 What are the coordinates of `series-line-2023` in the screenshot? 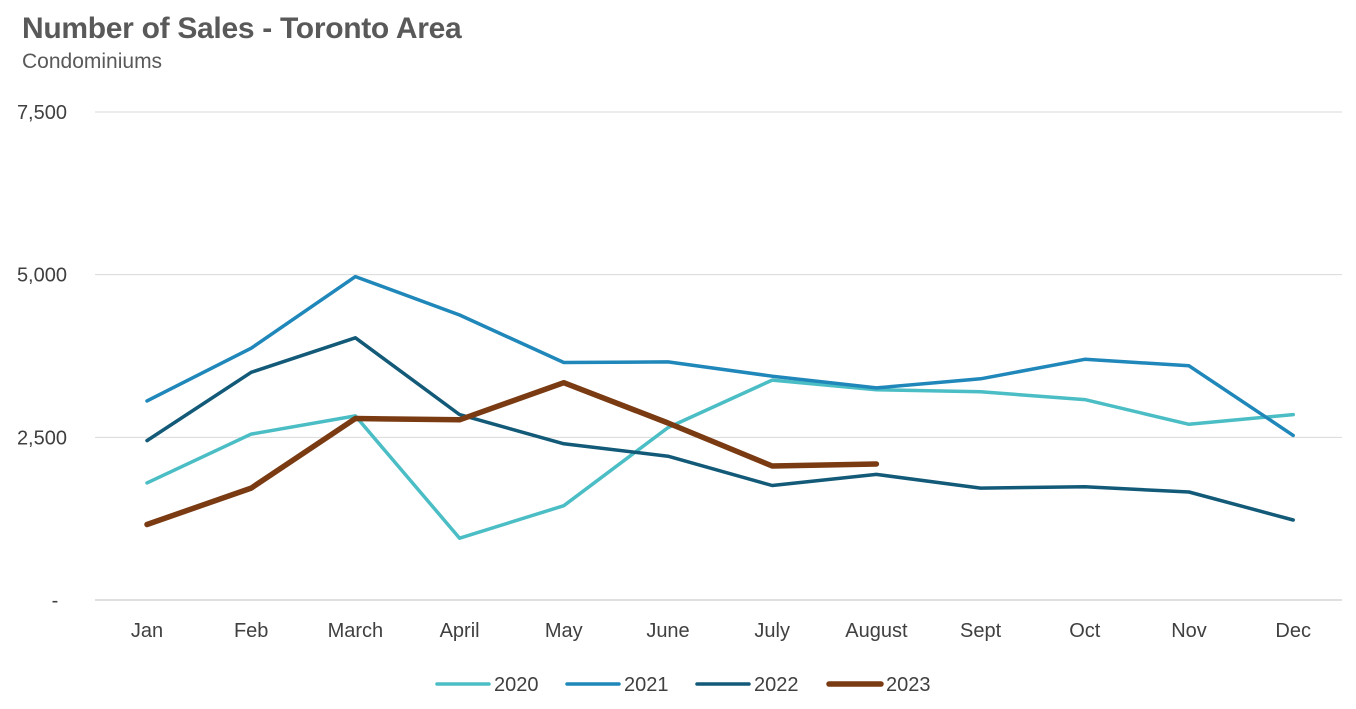 It's located at (512, 453).